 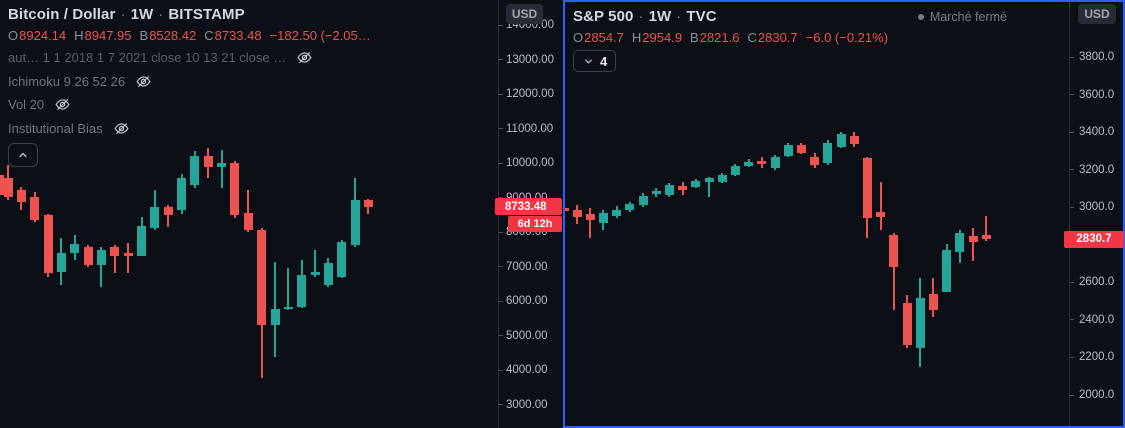 What do you see at coordinates (524, 14) in the screenshot?
I see `btc-currency-badge: USD` at bounding box center [524, 14].